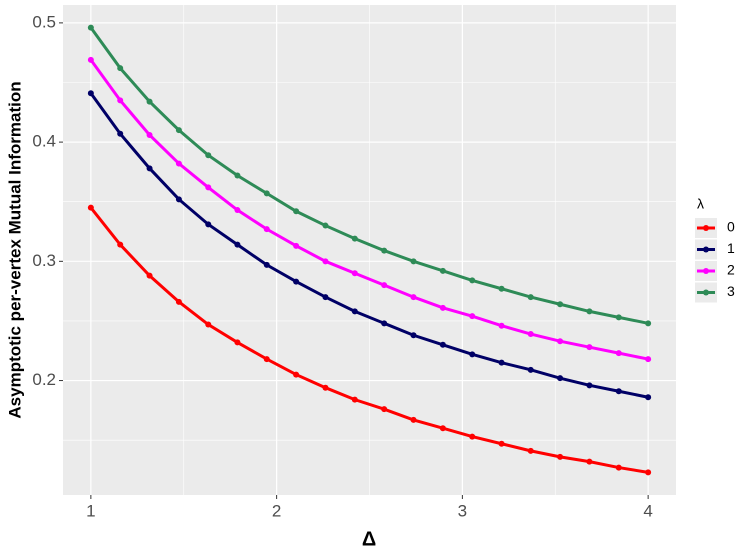 This screenshot has height=550, width=752. What do you see at coordinates (44, 260) in the screenshot?
I see `y-tick-label: 0.3` at bounding box center [44, 260].